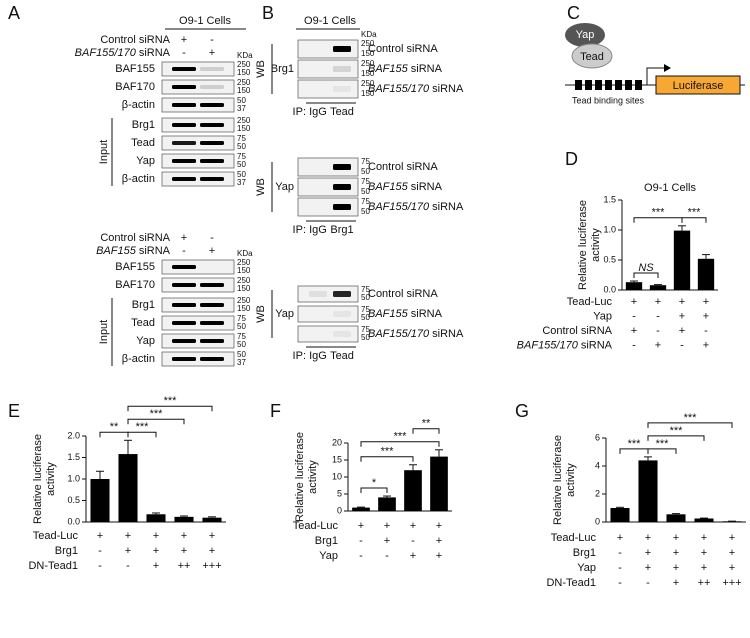 This screenshot has height=638, width=750. What do you see at coordinates (646, 268) in the screenshot?
I see `significance-label: NS` at bounding box center [646, 268].